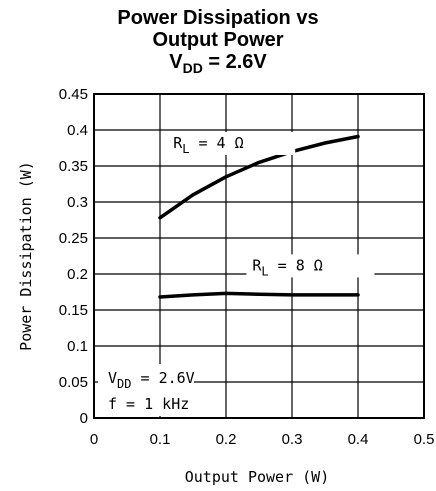 Image resolution: width=436 pixels, height=491 pixels. I want to click on annotation-vdd-subscript: DD, so click(124, 384).